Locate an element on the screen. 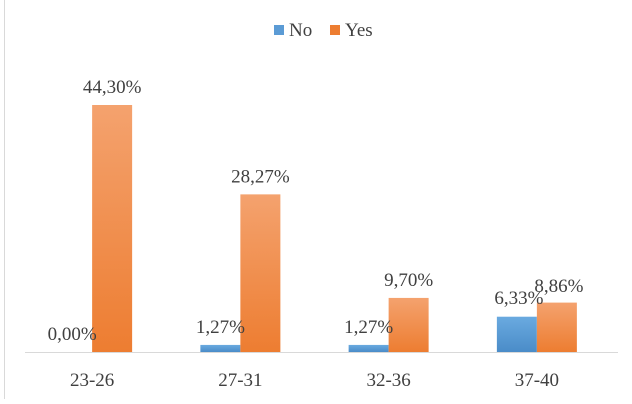 This screenshot has width=632, height=404. x-tick-label-37-40: 37-40 is located at coordinates (537, 380).